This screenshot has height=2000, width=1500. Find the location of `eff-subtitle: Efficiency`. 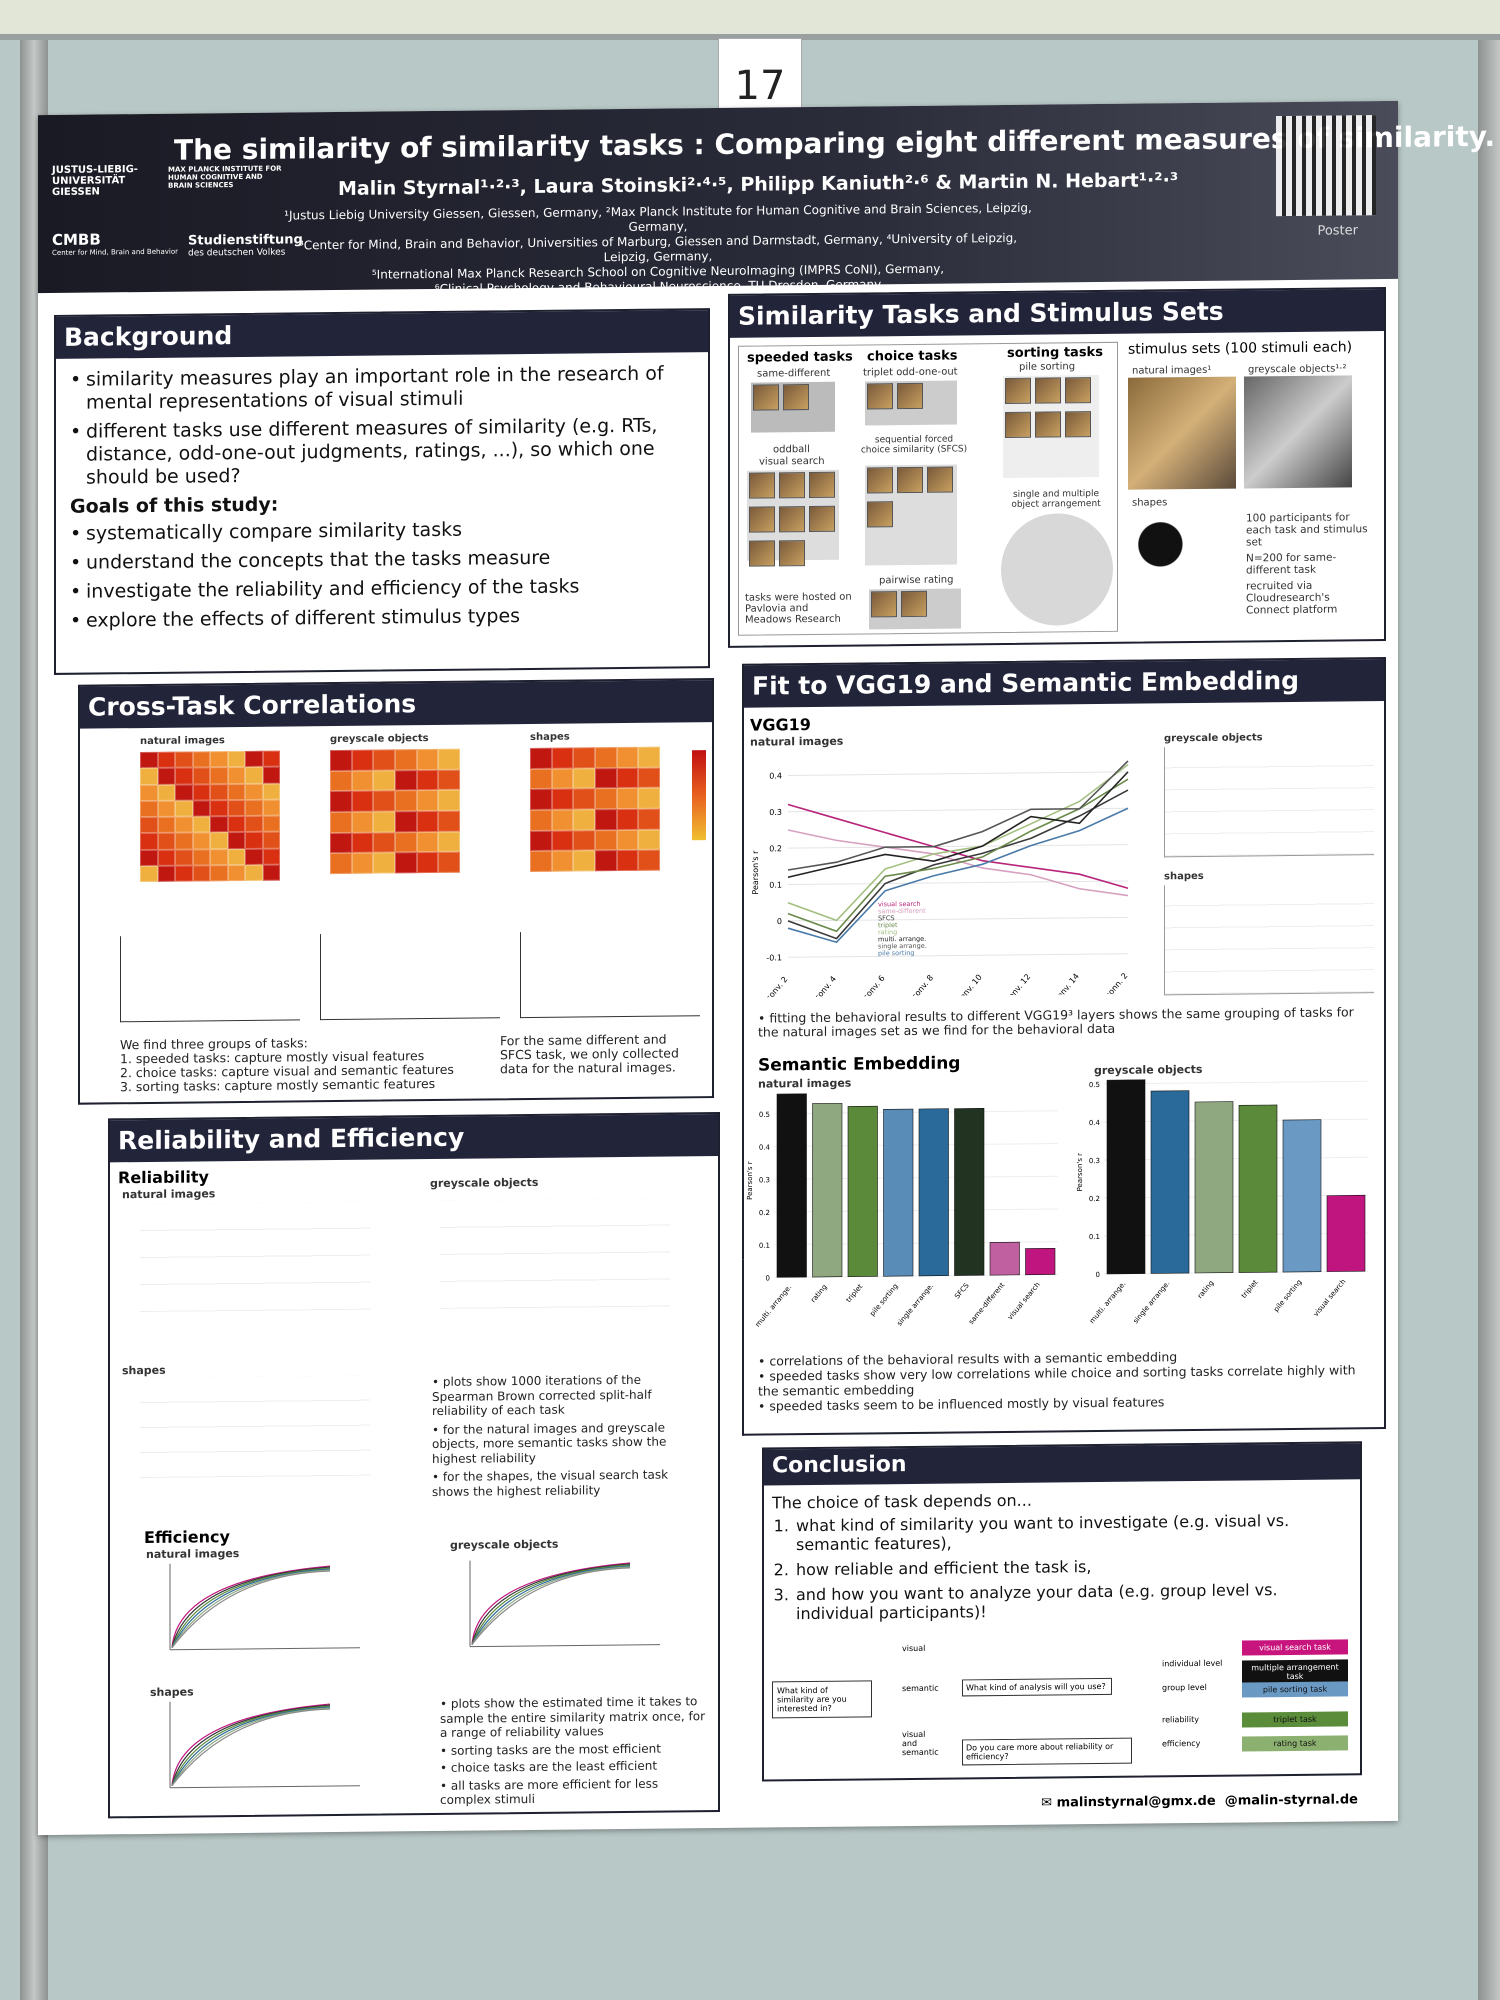

eff-subtitle: Efficiency is located at coordinates (187, 1537).